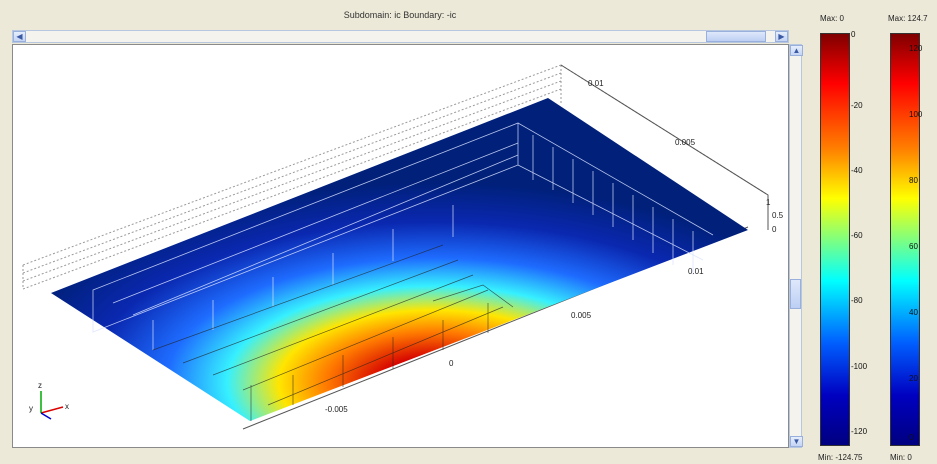 Image resolution: width=937 pixels, height=464 pixels. What do you see at coordinates (400, 36) in the screenshot?
I see `horizontal-scrollbar: ◀ ▶` at bounding box center [400, 36].